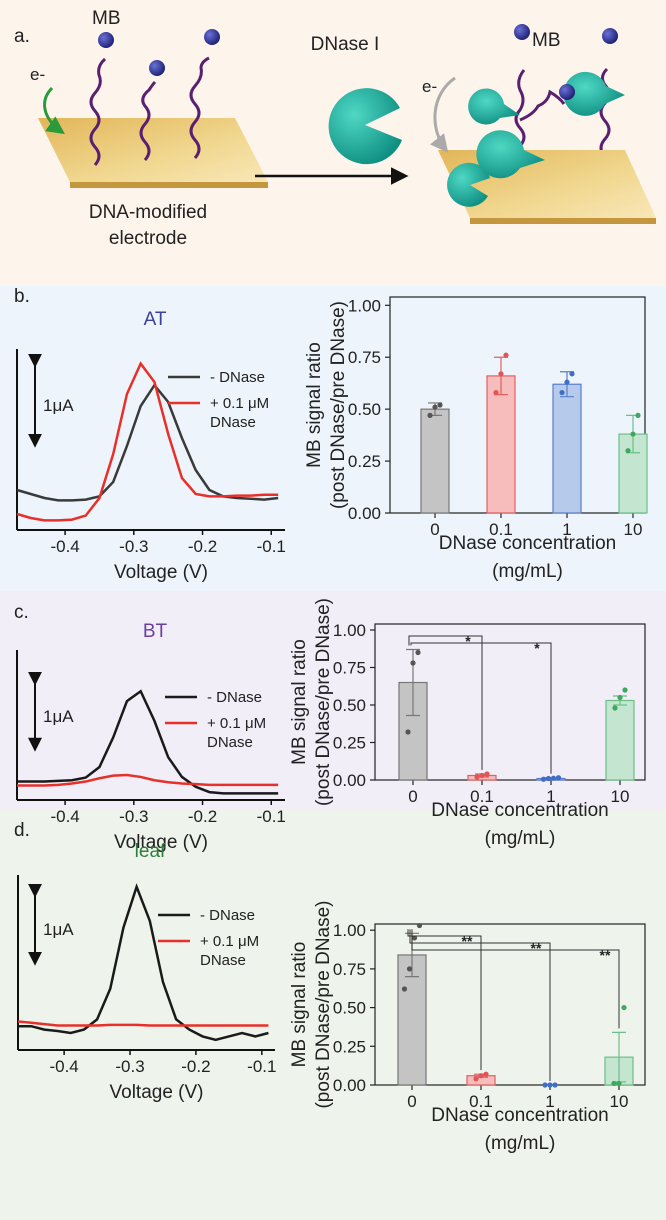 The height and width of the screenshot is (1220, 666). What do you see at coordinates (37, 74) in the screenshot?
I see `electron-label: e-` at bounding box center [37, 74].